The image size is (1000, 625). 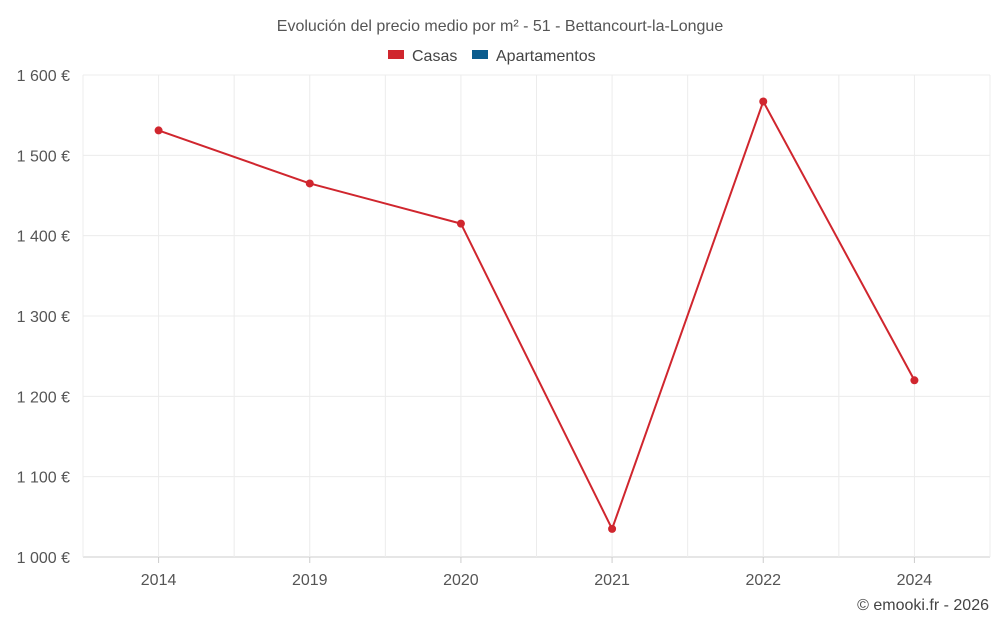 I want to click on legend-label-casas: Casas, so click(x=434, y=56).